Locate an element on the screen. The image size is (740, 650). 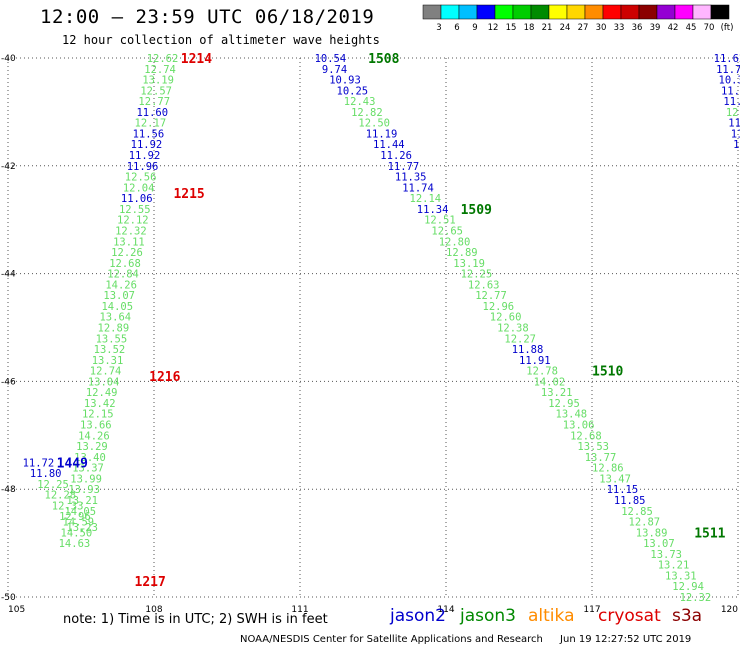
swh-value: 12.62 is located at coordinates (163, 59).